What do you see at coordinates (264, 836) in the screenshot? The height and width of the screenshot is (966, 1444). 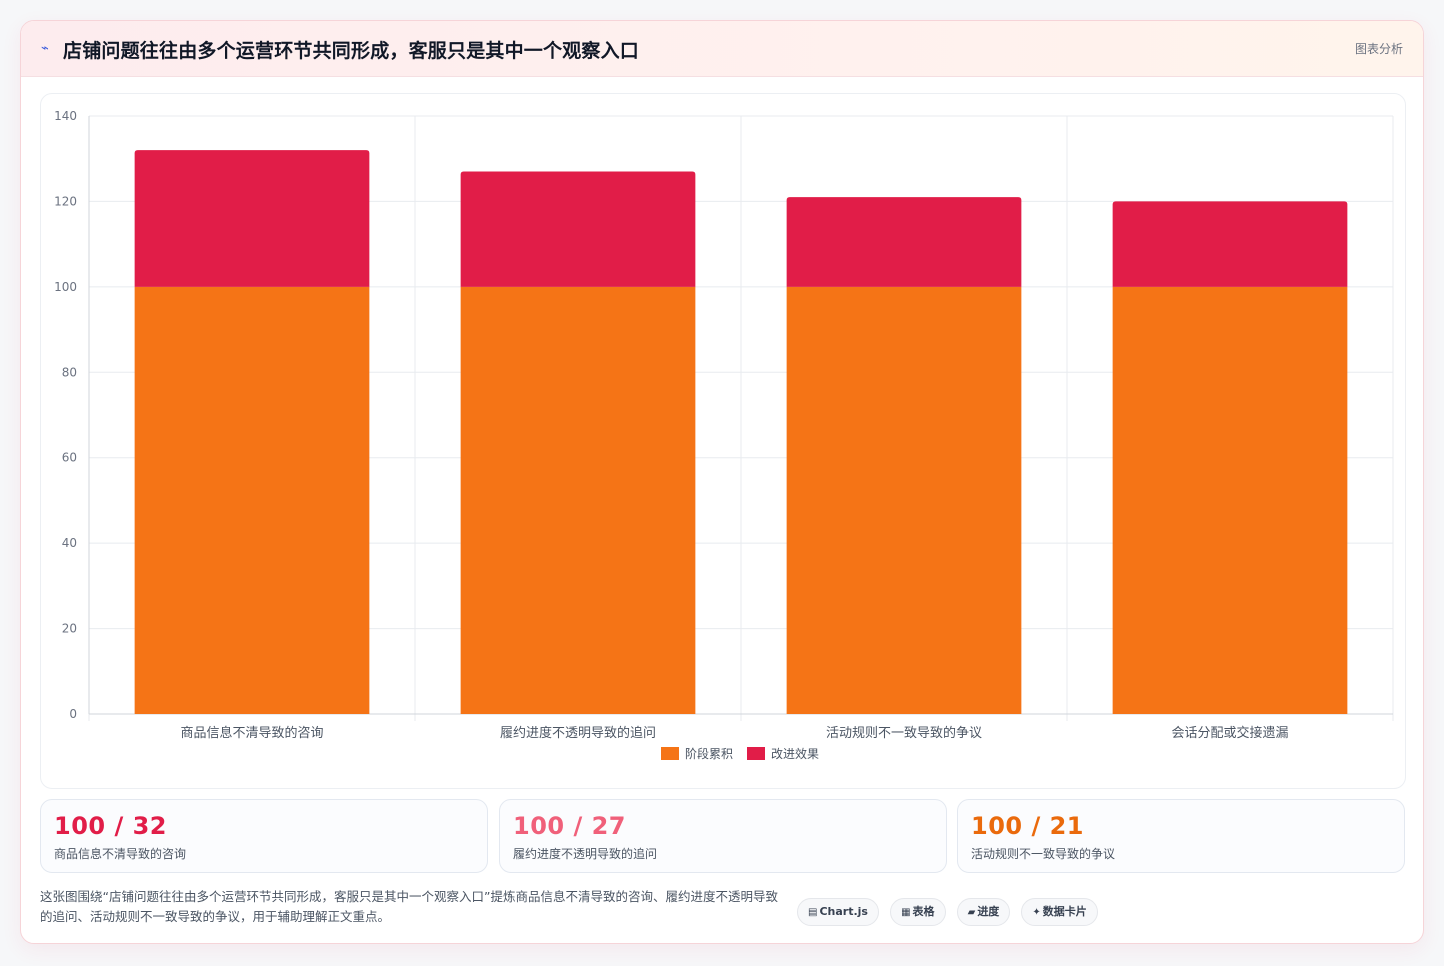 I see `stat-card-1: 100 / 32 商品信息不清导致的咨询` at bounding box center [264, 836].